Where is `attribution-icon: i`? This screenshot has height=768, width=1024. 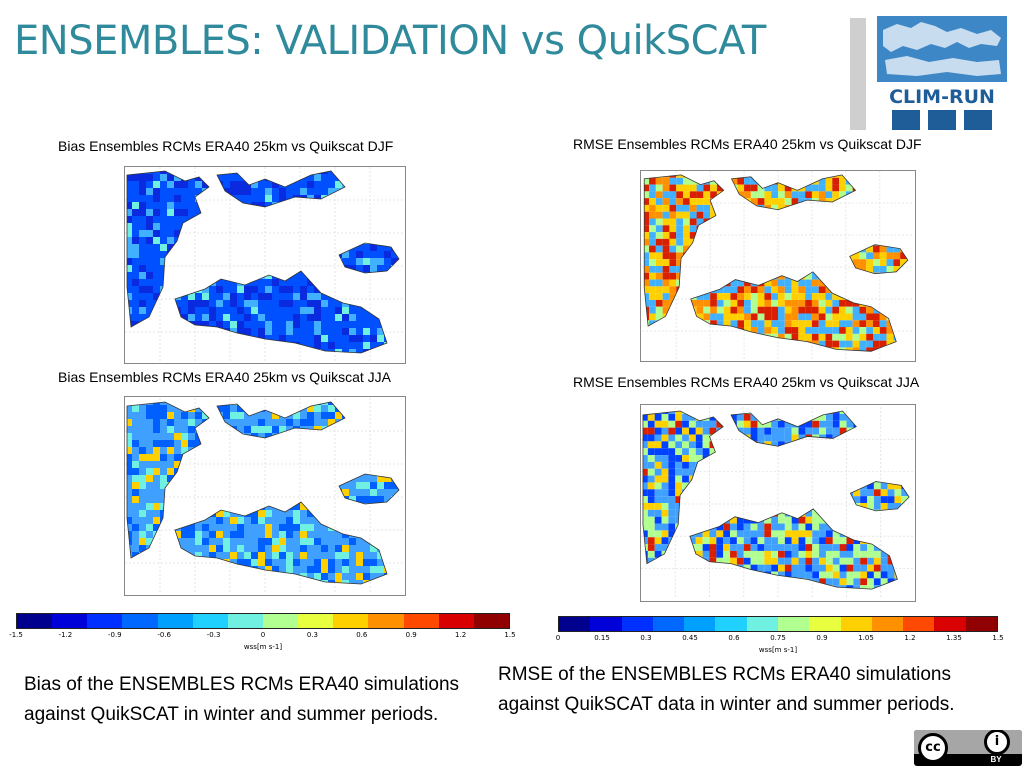
attribution-icon: i is located at coordinates (997, 742).